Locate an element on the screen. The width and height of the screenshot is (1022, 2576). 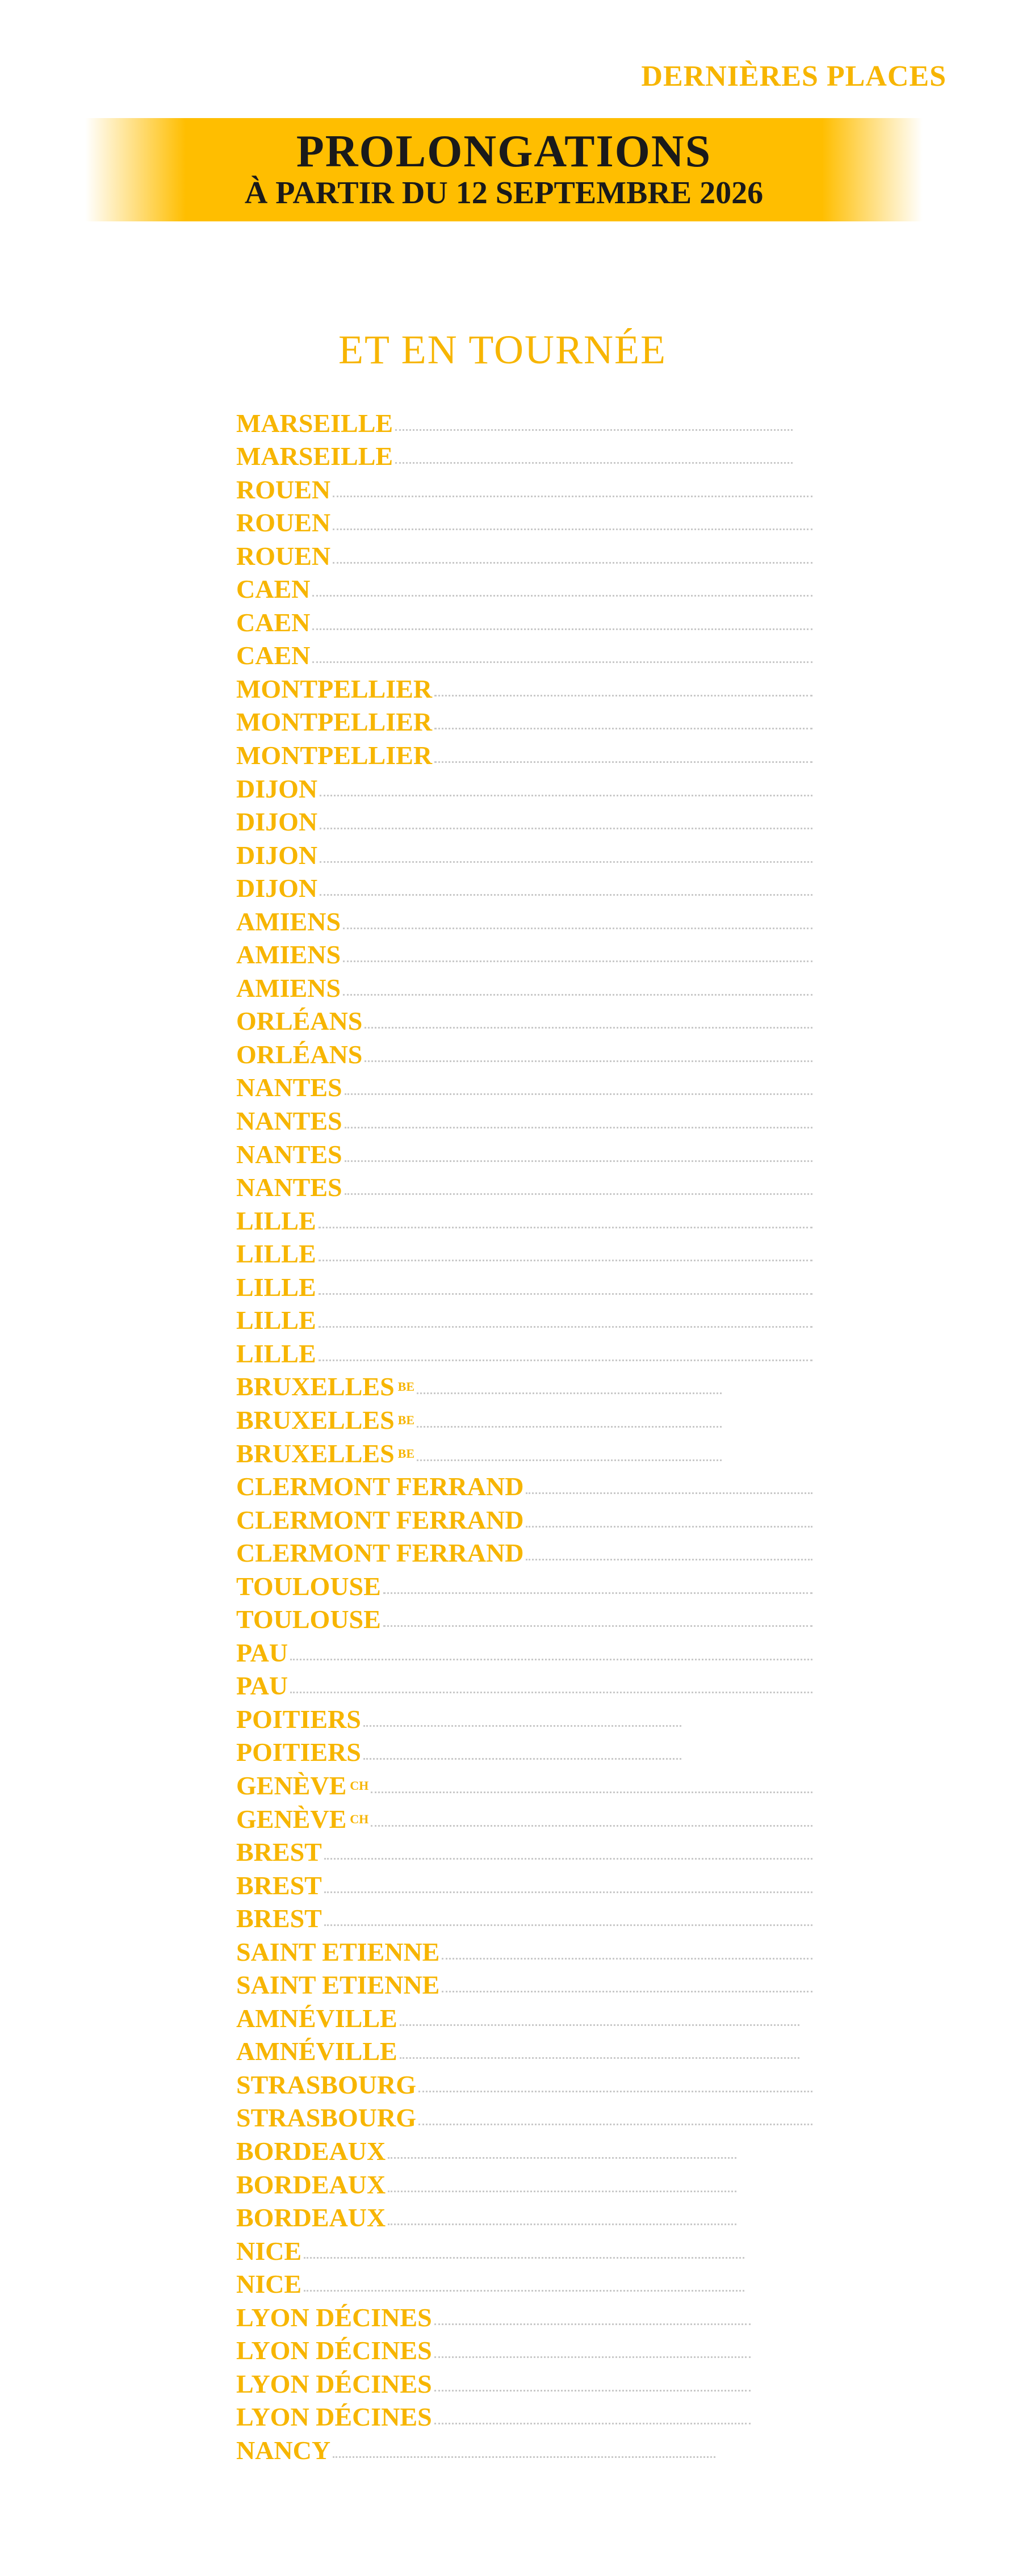
city: CLERMONT FERRAND is located at coordinates (380, 1519).